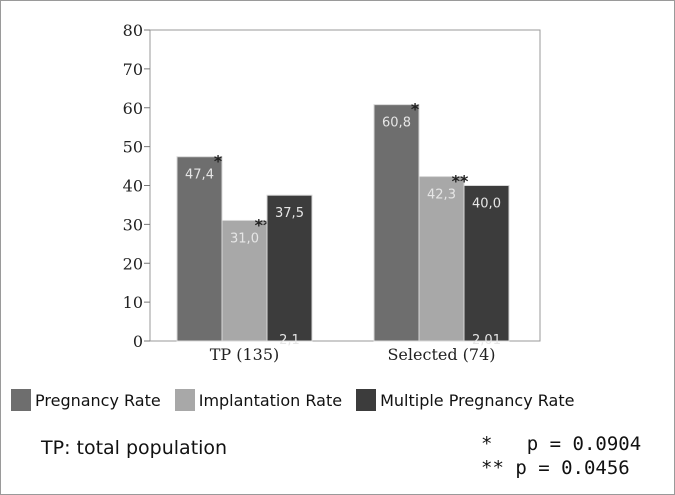 This screenshot has height=495, width=675. Describe the element at coordinates (366, 400) in the screenshot. I see `legend-swatch-multiple` at that location.